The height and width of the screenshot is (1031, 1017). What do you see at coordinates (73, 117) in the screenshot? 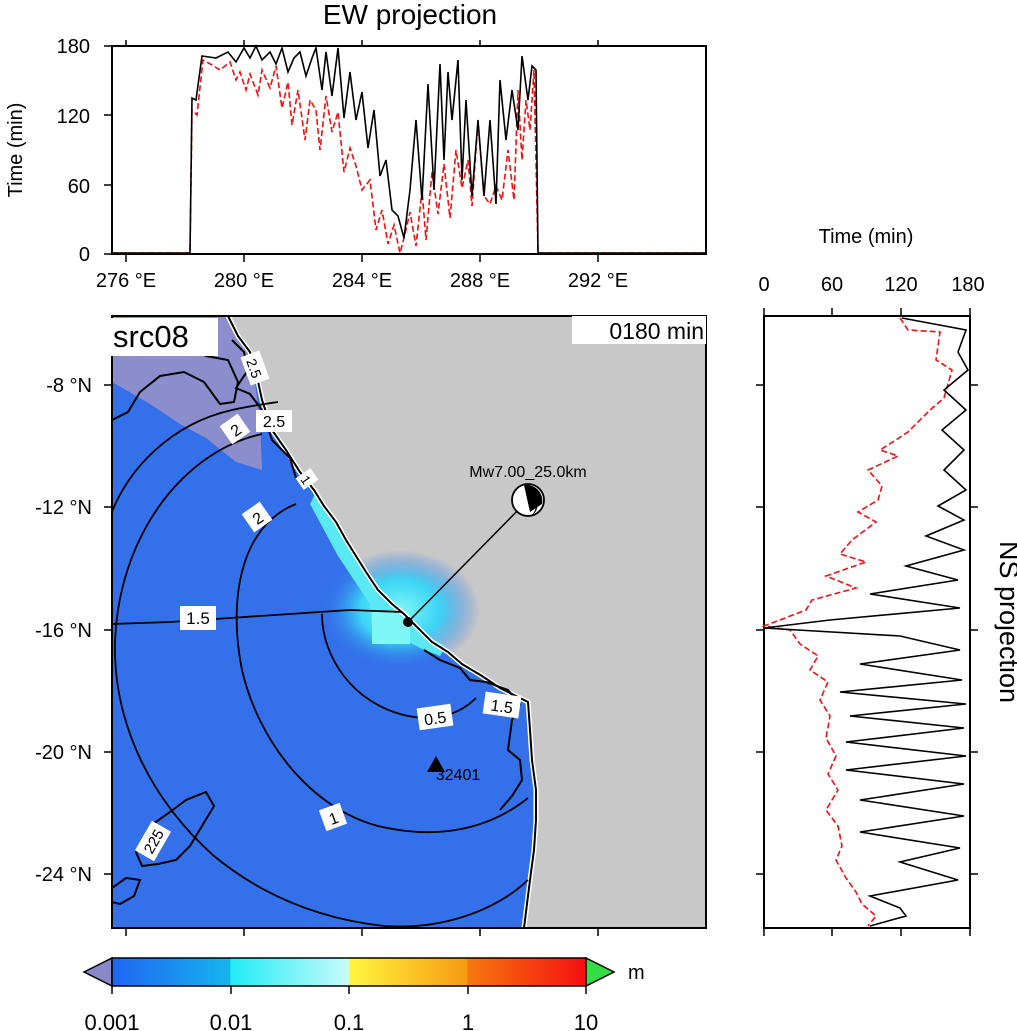
I see `ew-ytick-120: 120` at bounding box center [73, 117].